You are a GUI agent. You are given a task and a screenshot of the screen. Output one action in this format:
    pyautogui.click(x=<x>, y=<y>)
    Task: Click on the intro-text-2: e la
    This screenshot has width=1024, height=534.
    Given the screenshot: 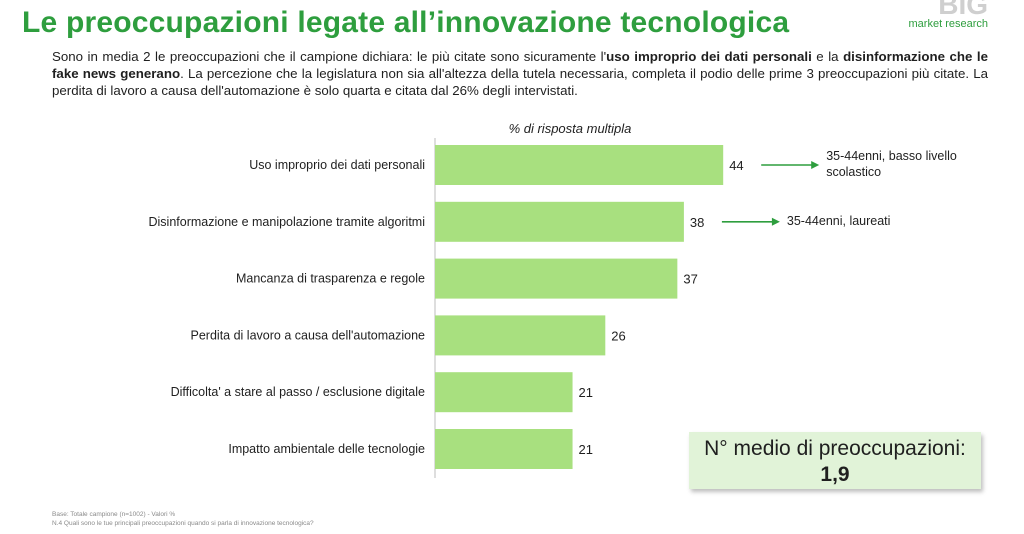 What is the action you would take?
    pyautogui.click(x=827, y=56)
    